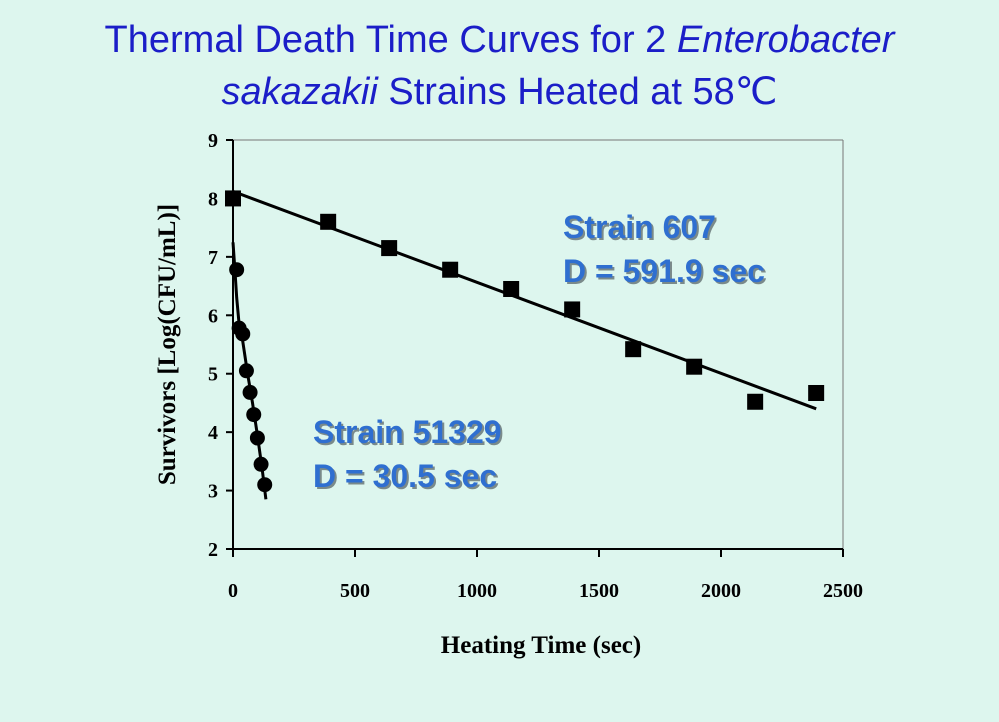  Describe the element at coordinates (167, 344) in the screenshot. I see `y-axis-label: Survivors [Log(CFU/mL)]` at that location.